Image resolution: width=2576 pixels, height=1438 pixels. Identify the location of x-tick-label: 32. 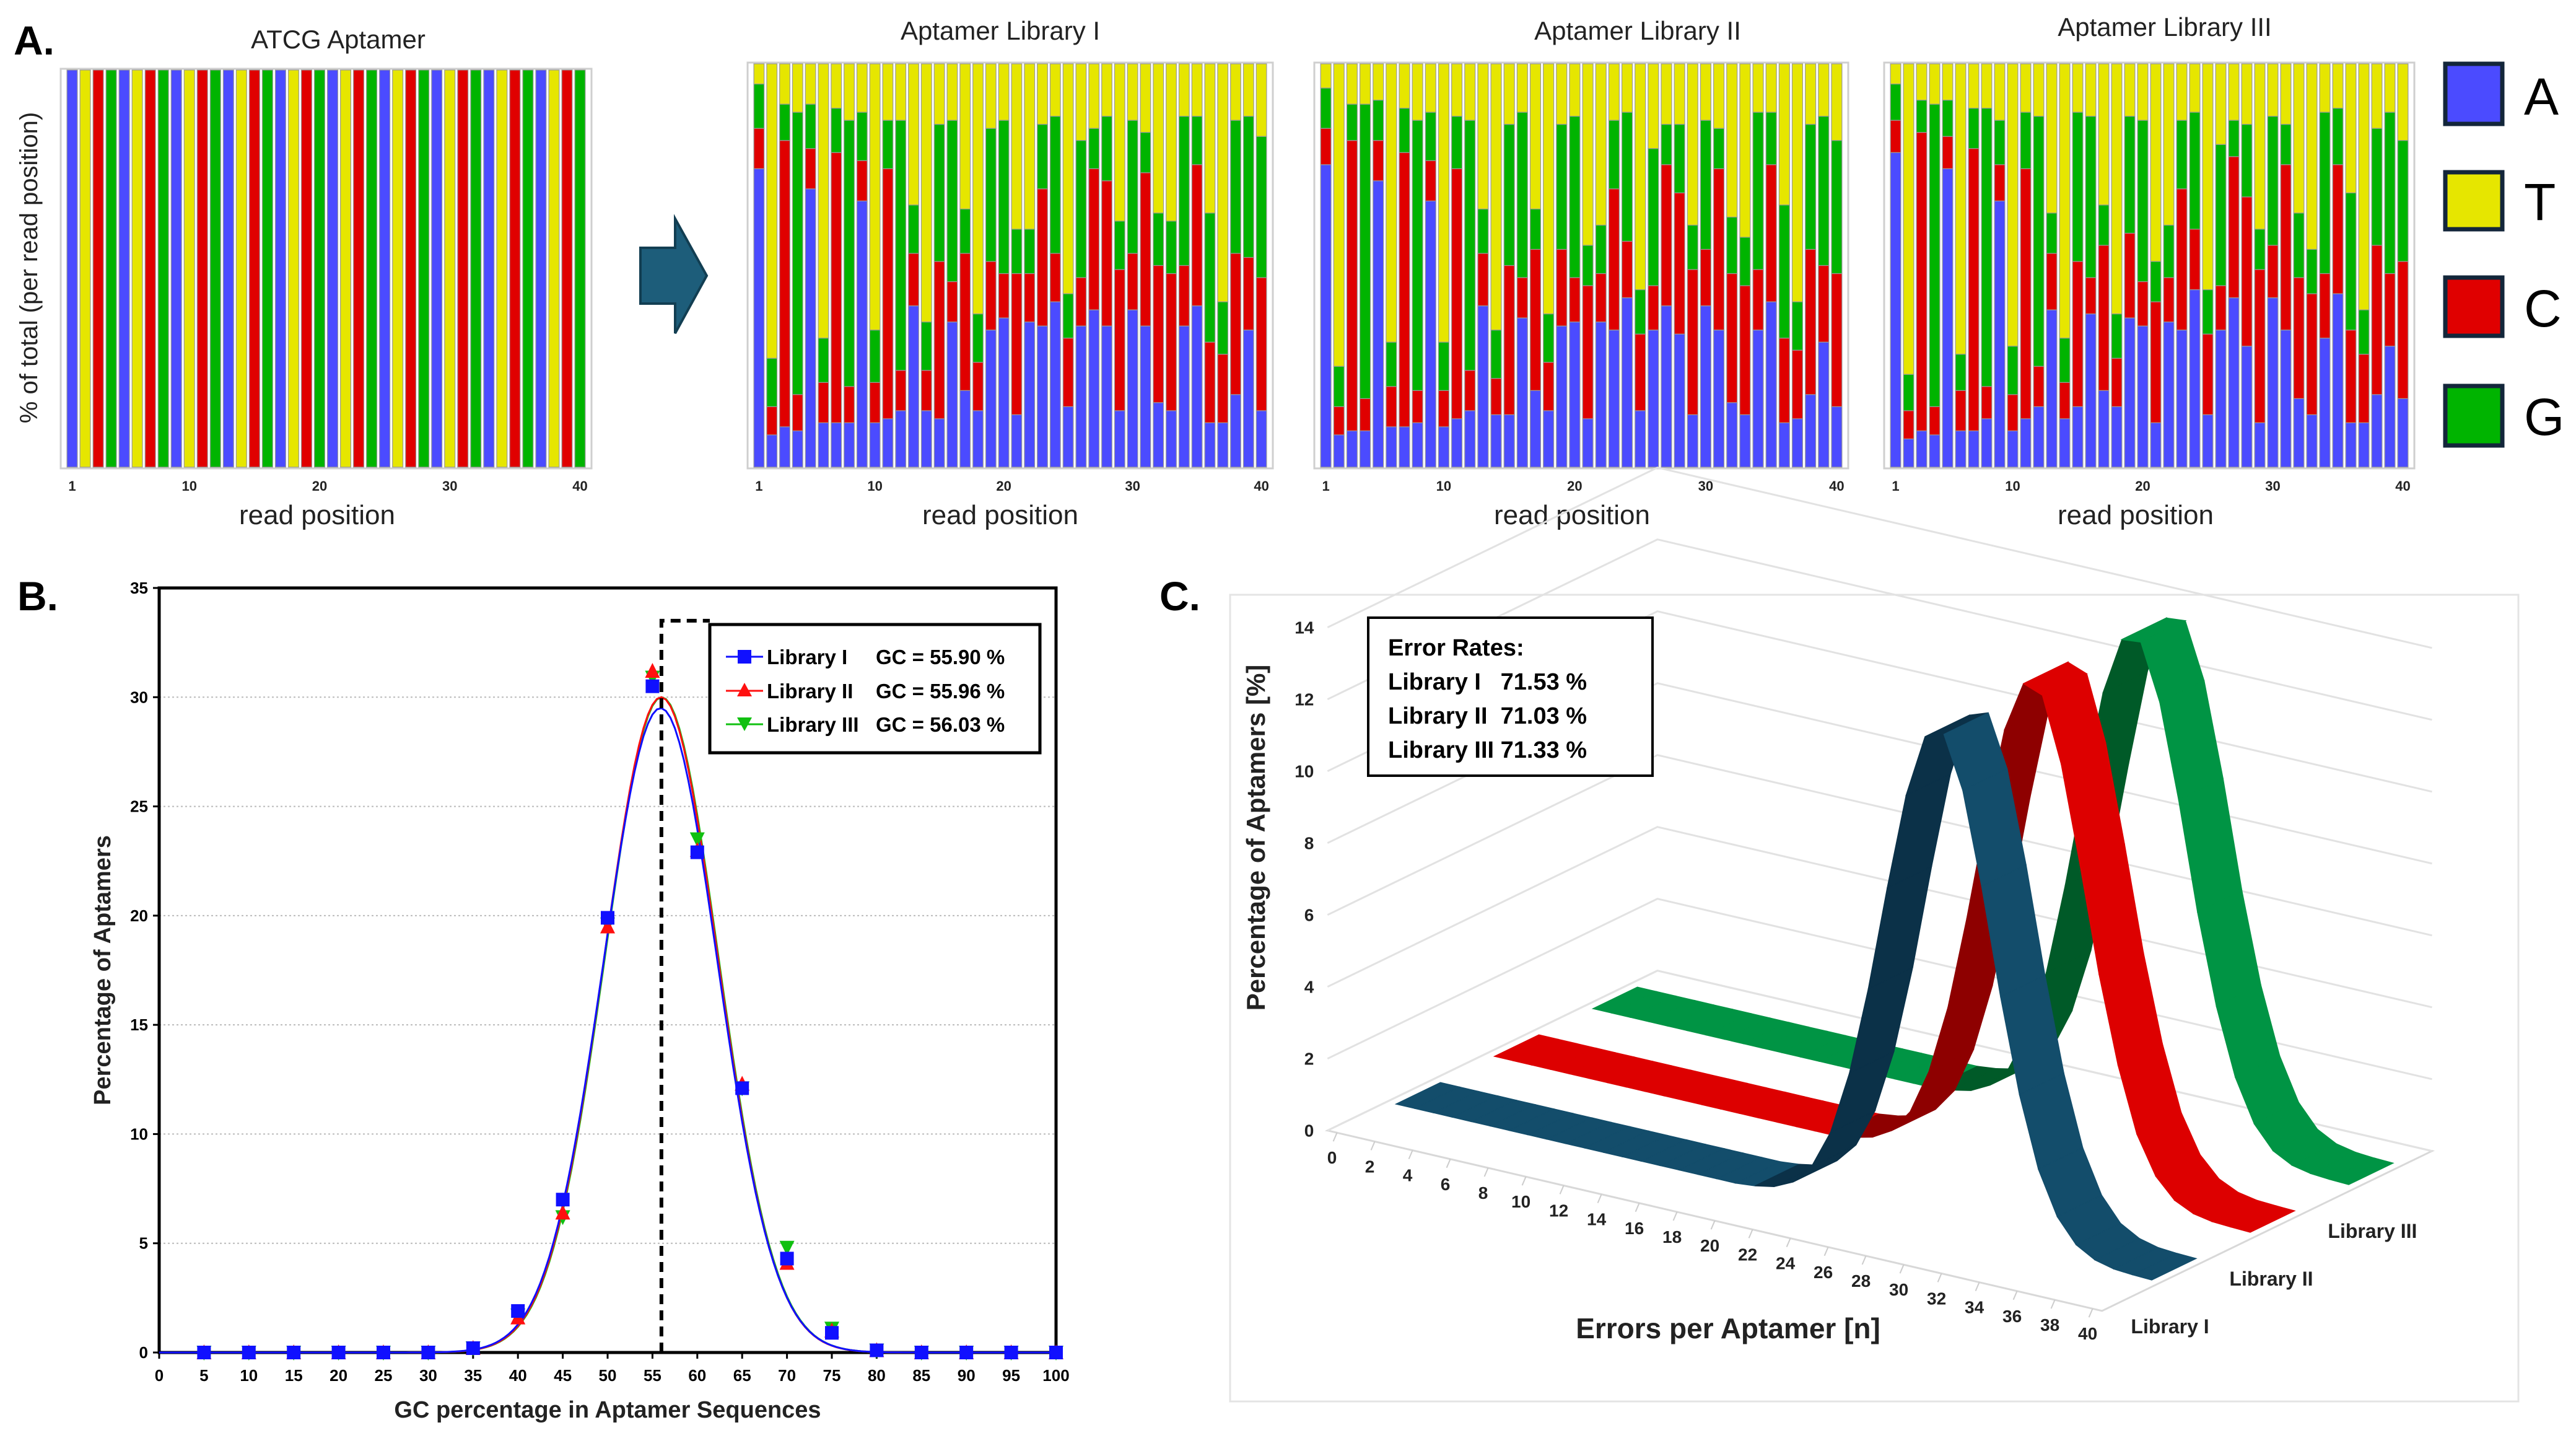
(1936, 1298).